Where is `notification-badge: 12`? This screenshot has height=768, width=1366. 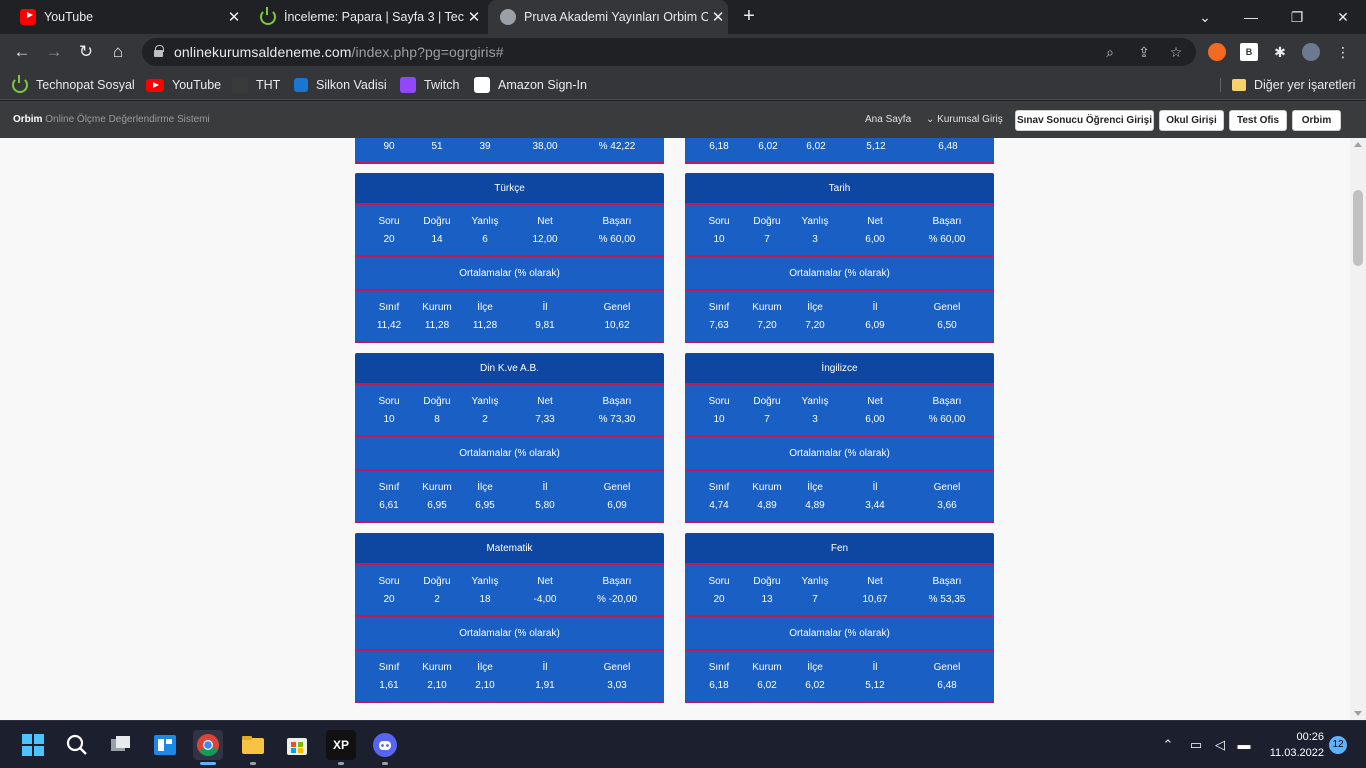
notification-badge: 12 is located at coordinates (1338, 745).